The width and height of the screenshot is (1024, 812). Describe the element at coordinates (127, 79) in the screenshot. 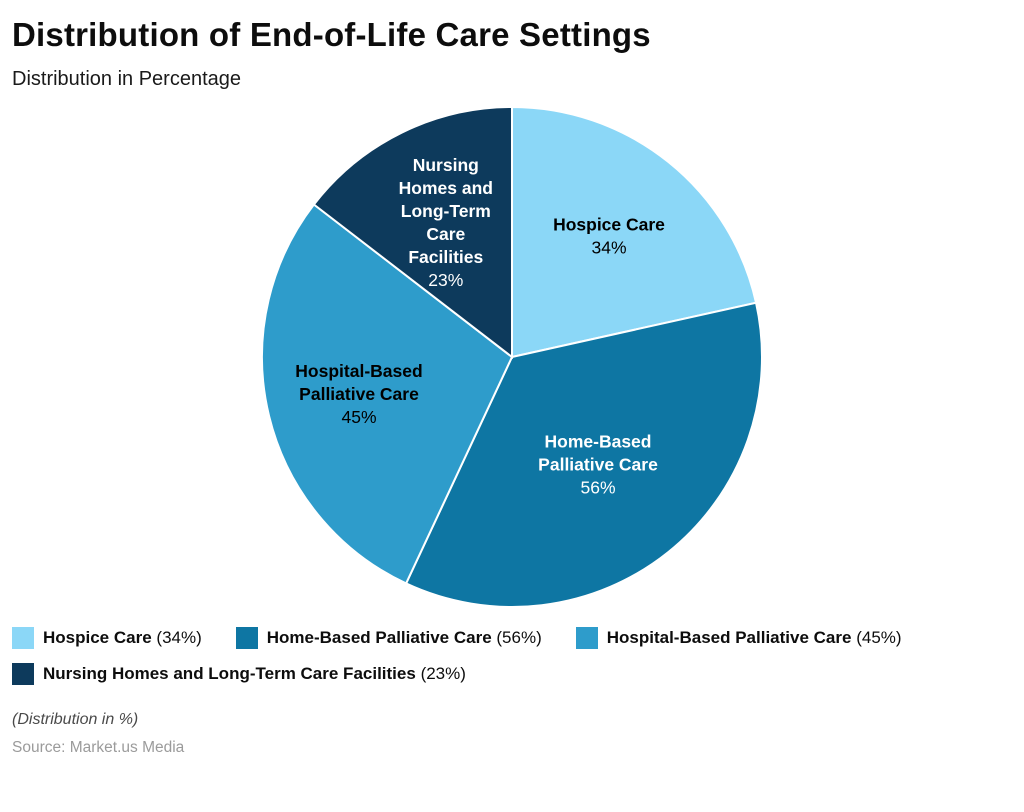

I see `chart-subtitle: Distribution in Percentage` at that location.